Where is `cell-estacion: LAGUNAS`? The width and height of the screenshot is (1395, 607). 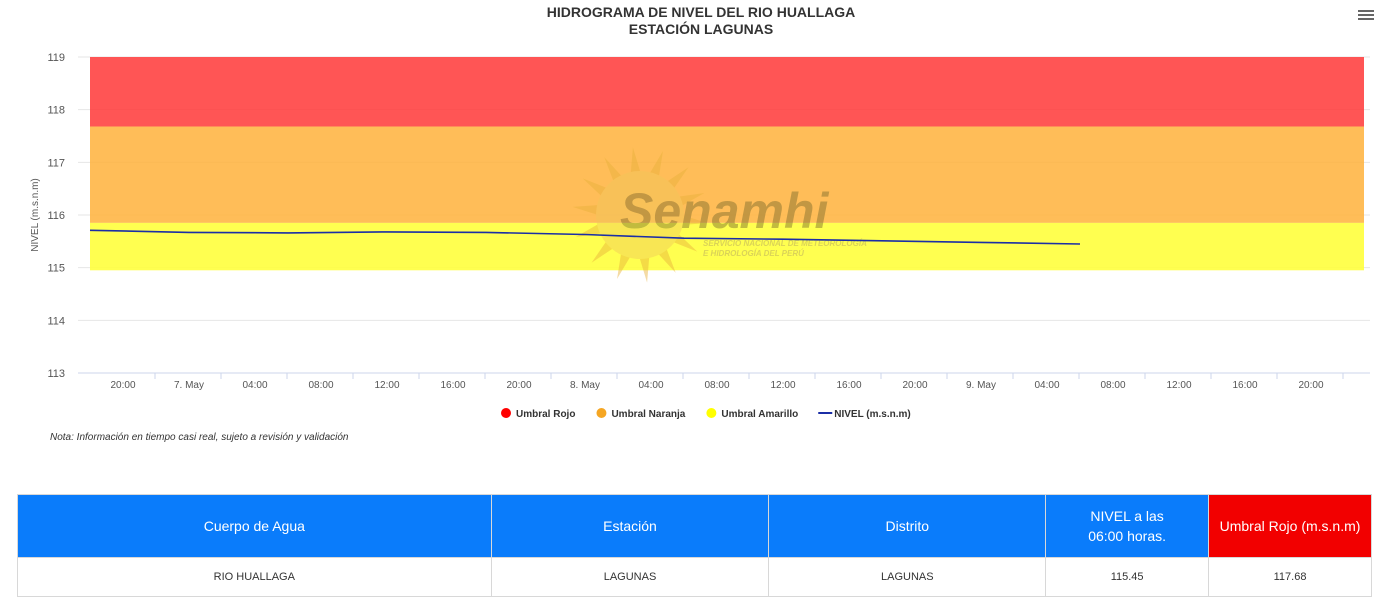
cell-estacion: LAGUNAS is located at coordinates (630, 577).